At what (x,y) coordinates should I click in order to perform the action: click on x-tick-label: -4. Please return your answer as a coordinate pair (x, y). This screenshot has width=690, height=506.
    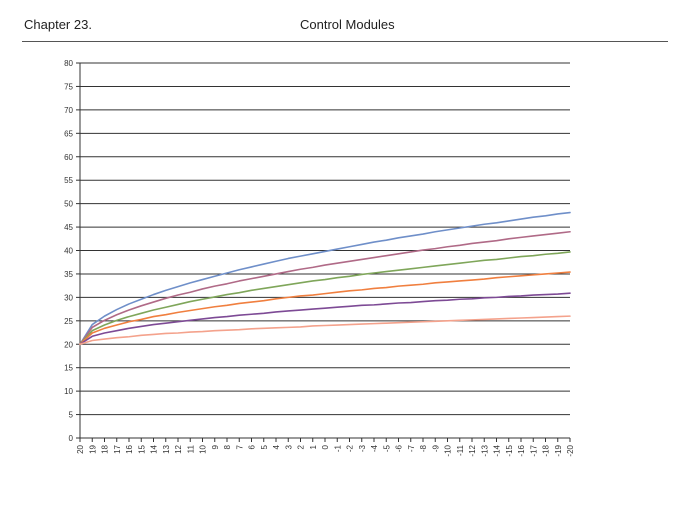
    Looking at the image, I should click on (374, 448).